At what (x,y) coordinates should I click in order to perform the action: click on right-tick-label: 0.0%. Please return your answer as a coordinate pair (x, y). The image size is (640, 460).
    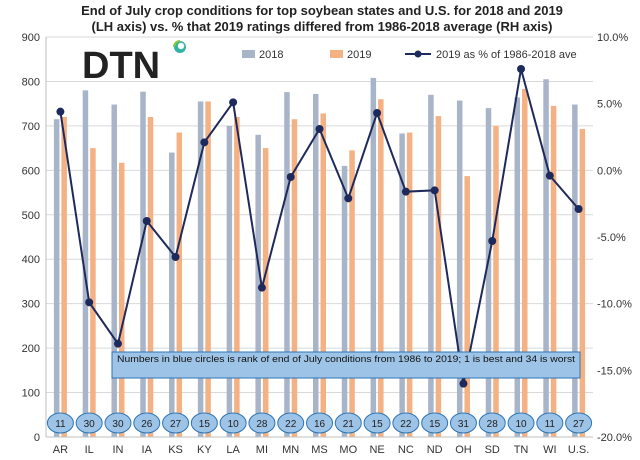
    Looking at the image, I should click on (609, 171).